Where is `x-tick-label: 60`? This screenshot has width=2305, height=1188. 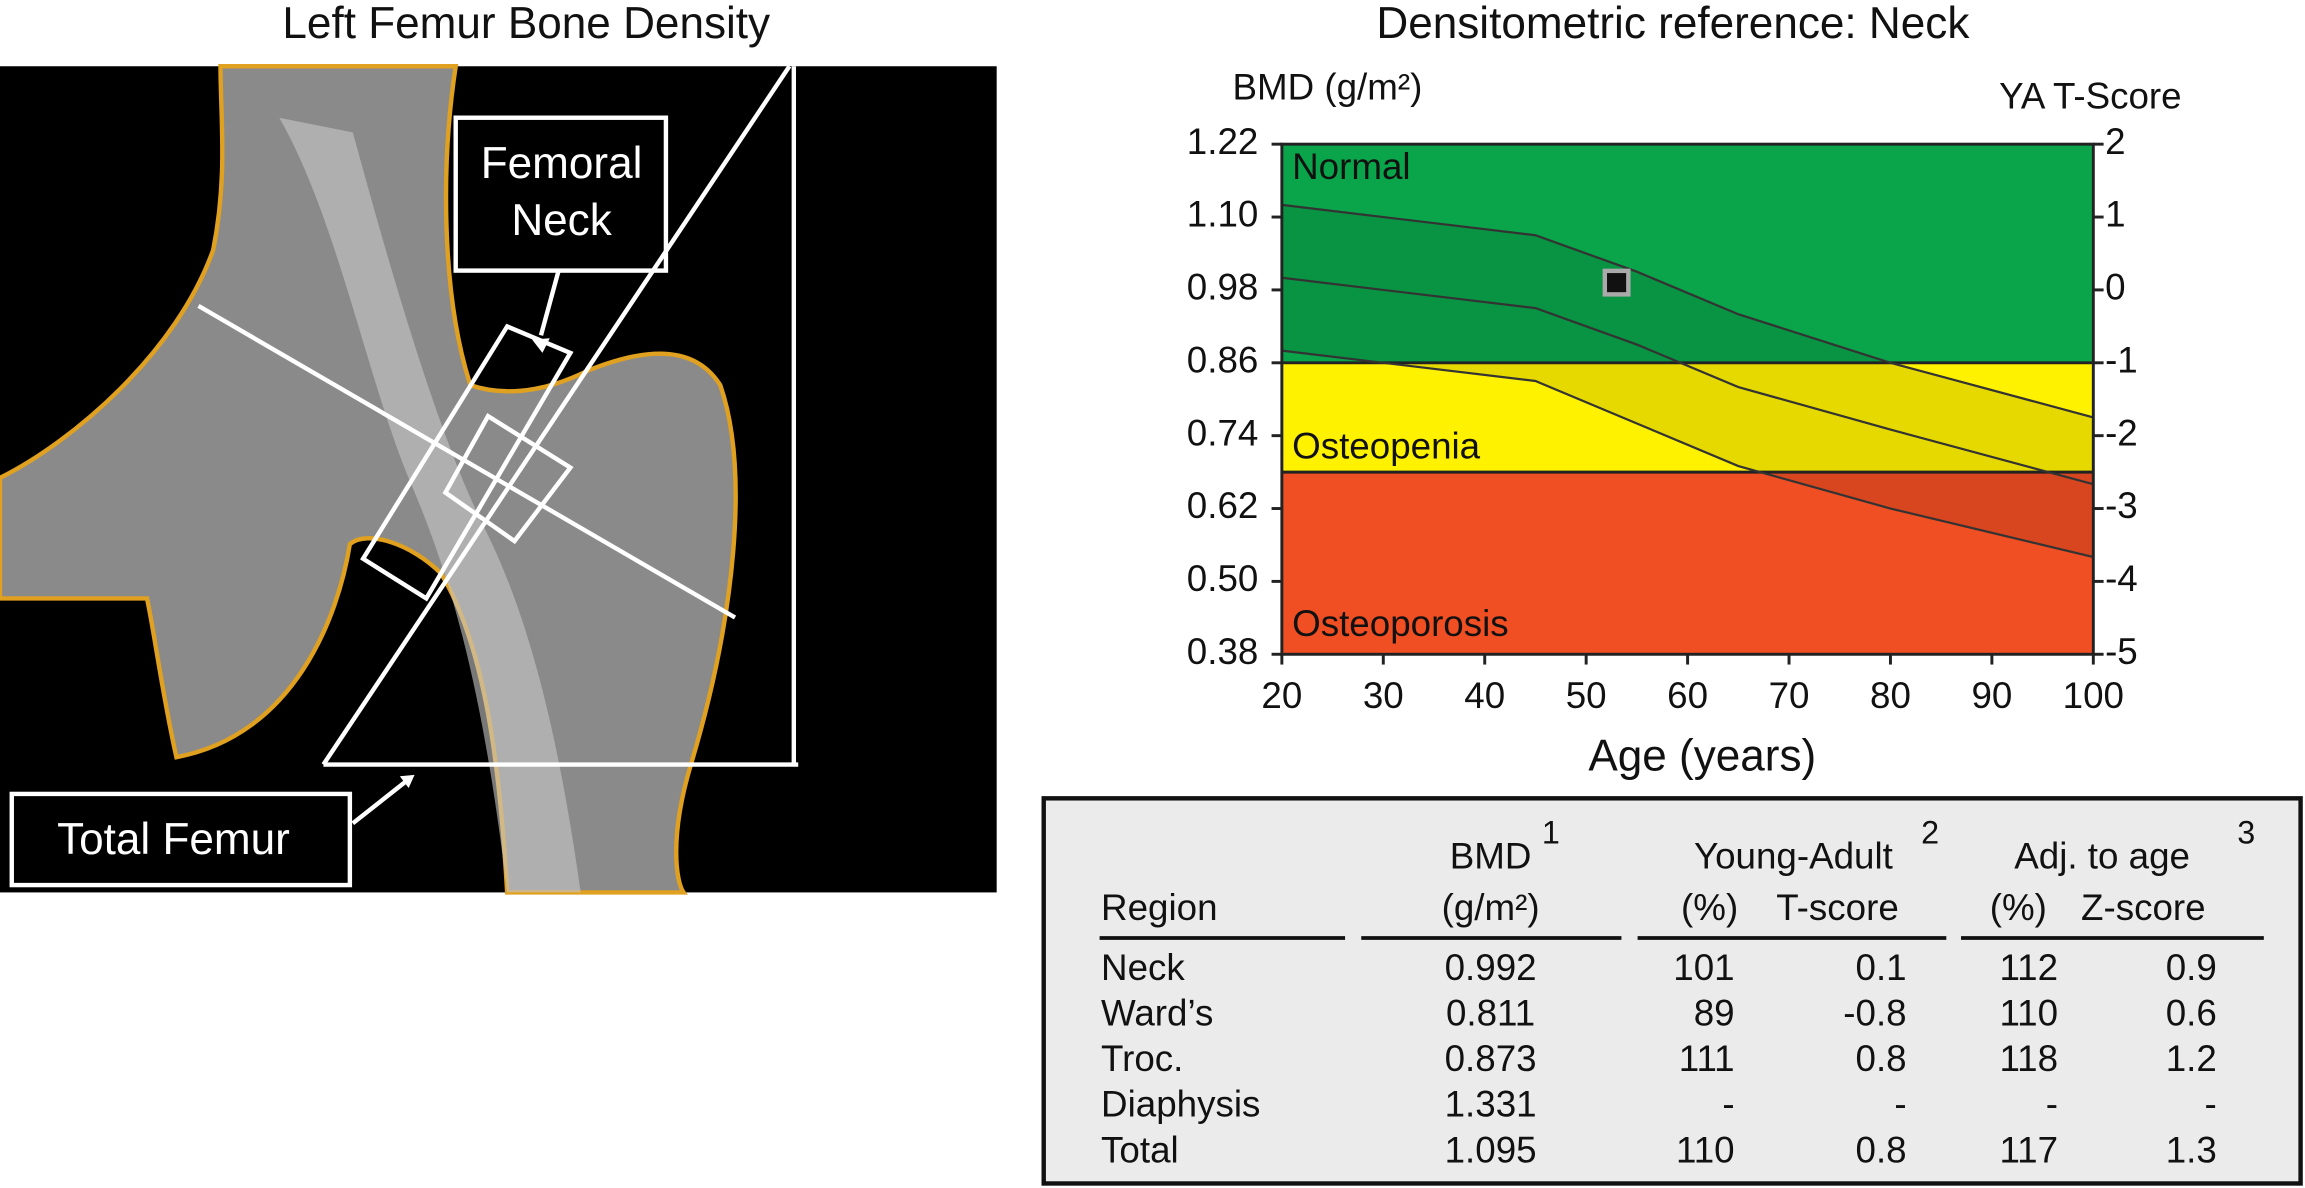
x-tick-label: 60 is located at coordinates (1687, 695).